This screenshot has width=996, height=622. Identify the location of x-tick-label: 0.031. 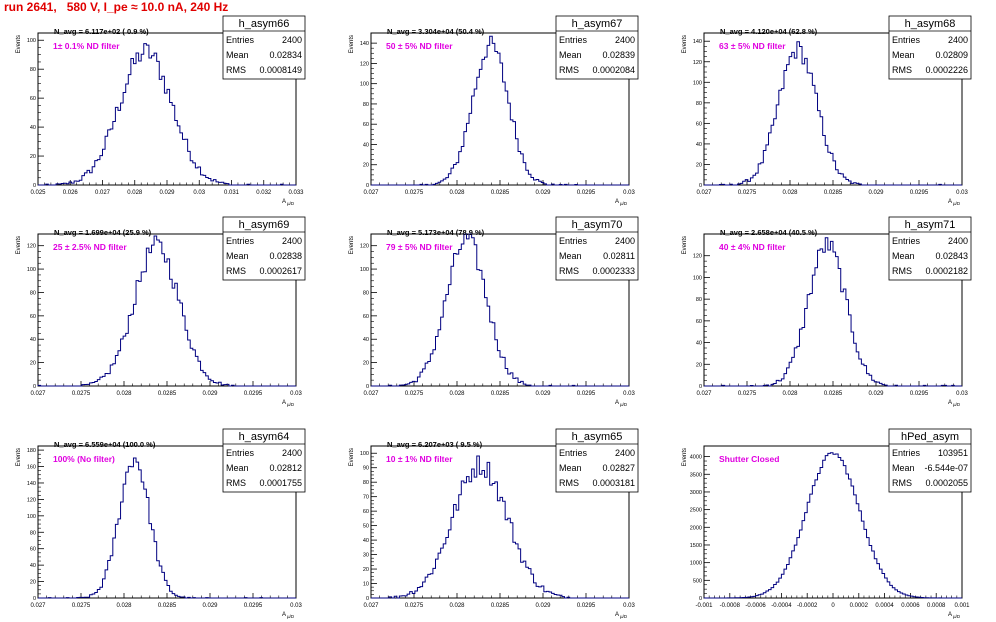
(232, 193).